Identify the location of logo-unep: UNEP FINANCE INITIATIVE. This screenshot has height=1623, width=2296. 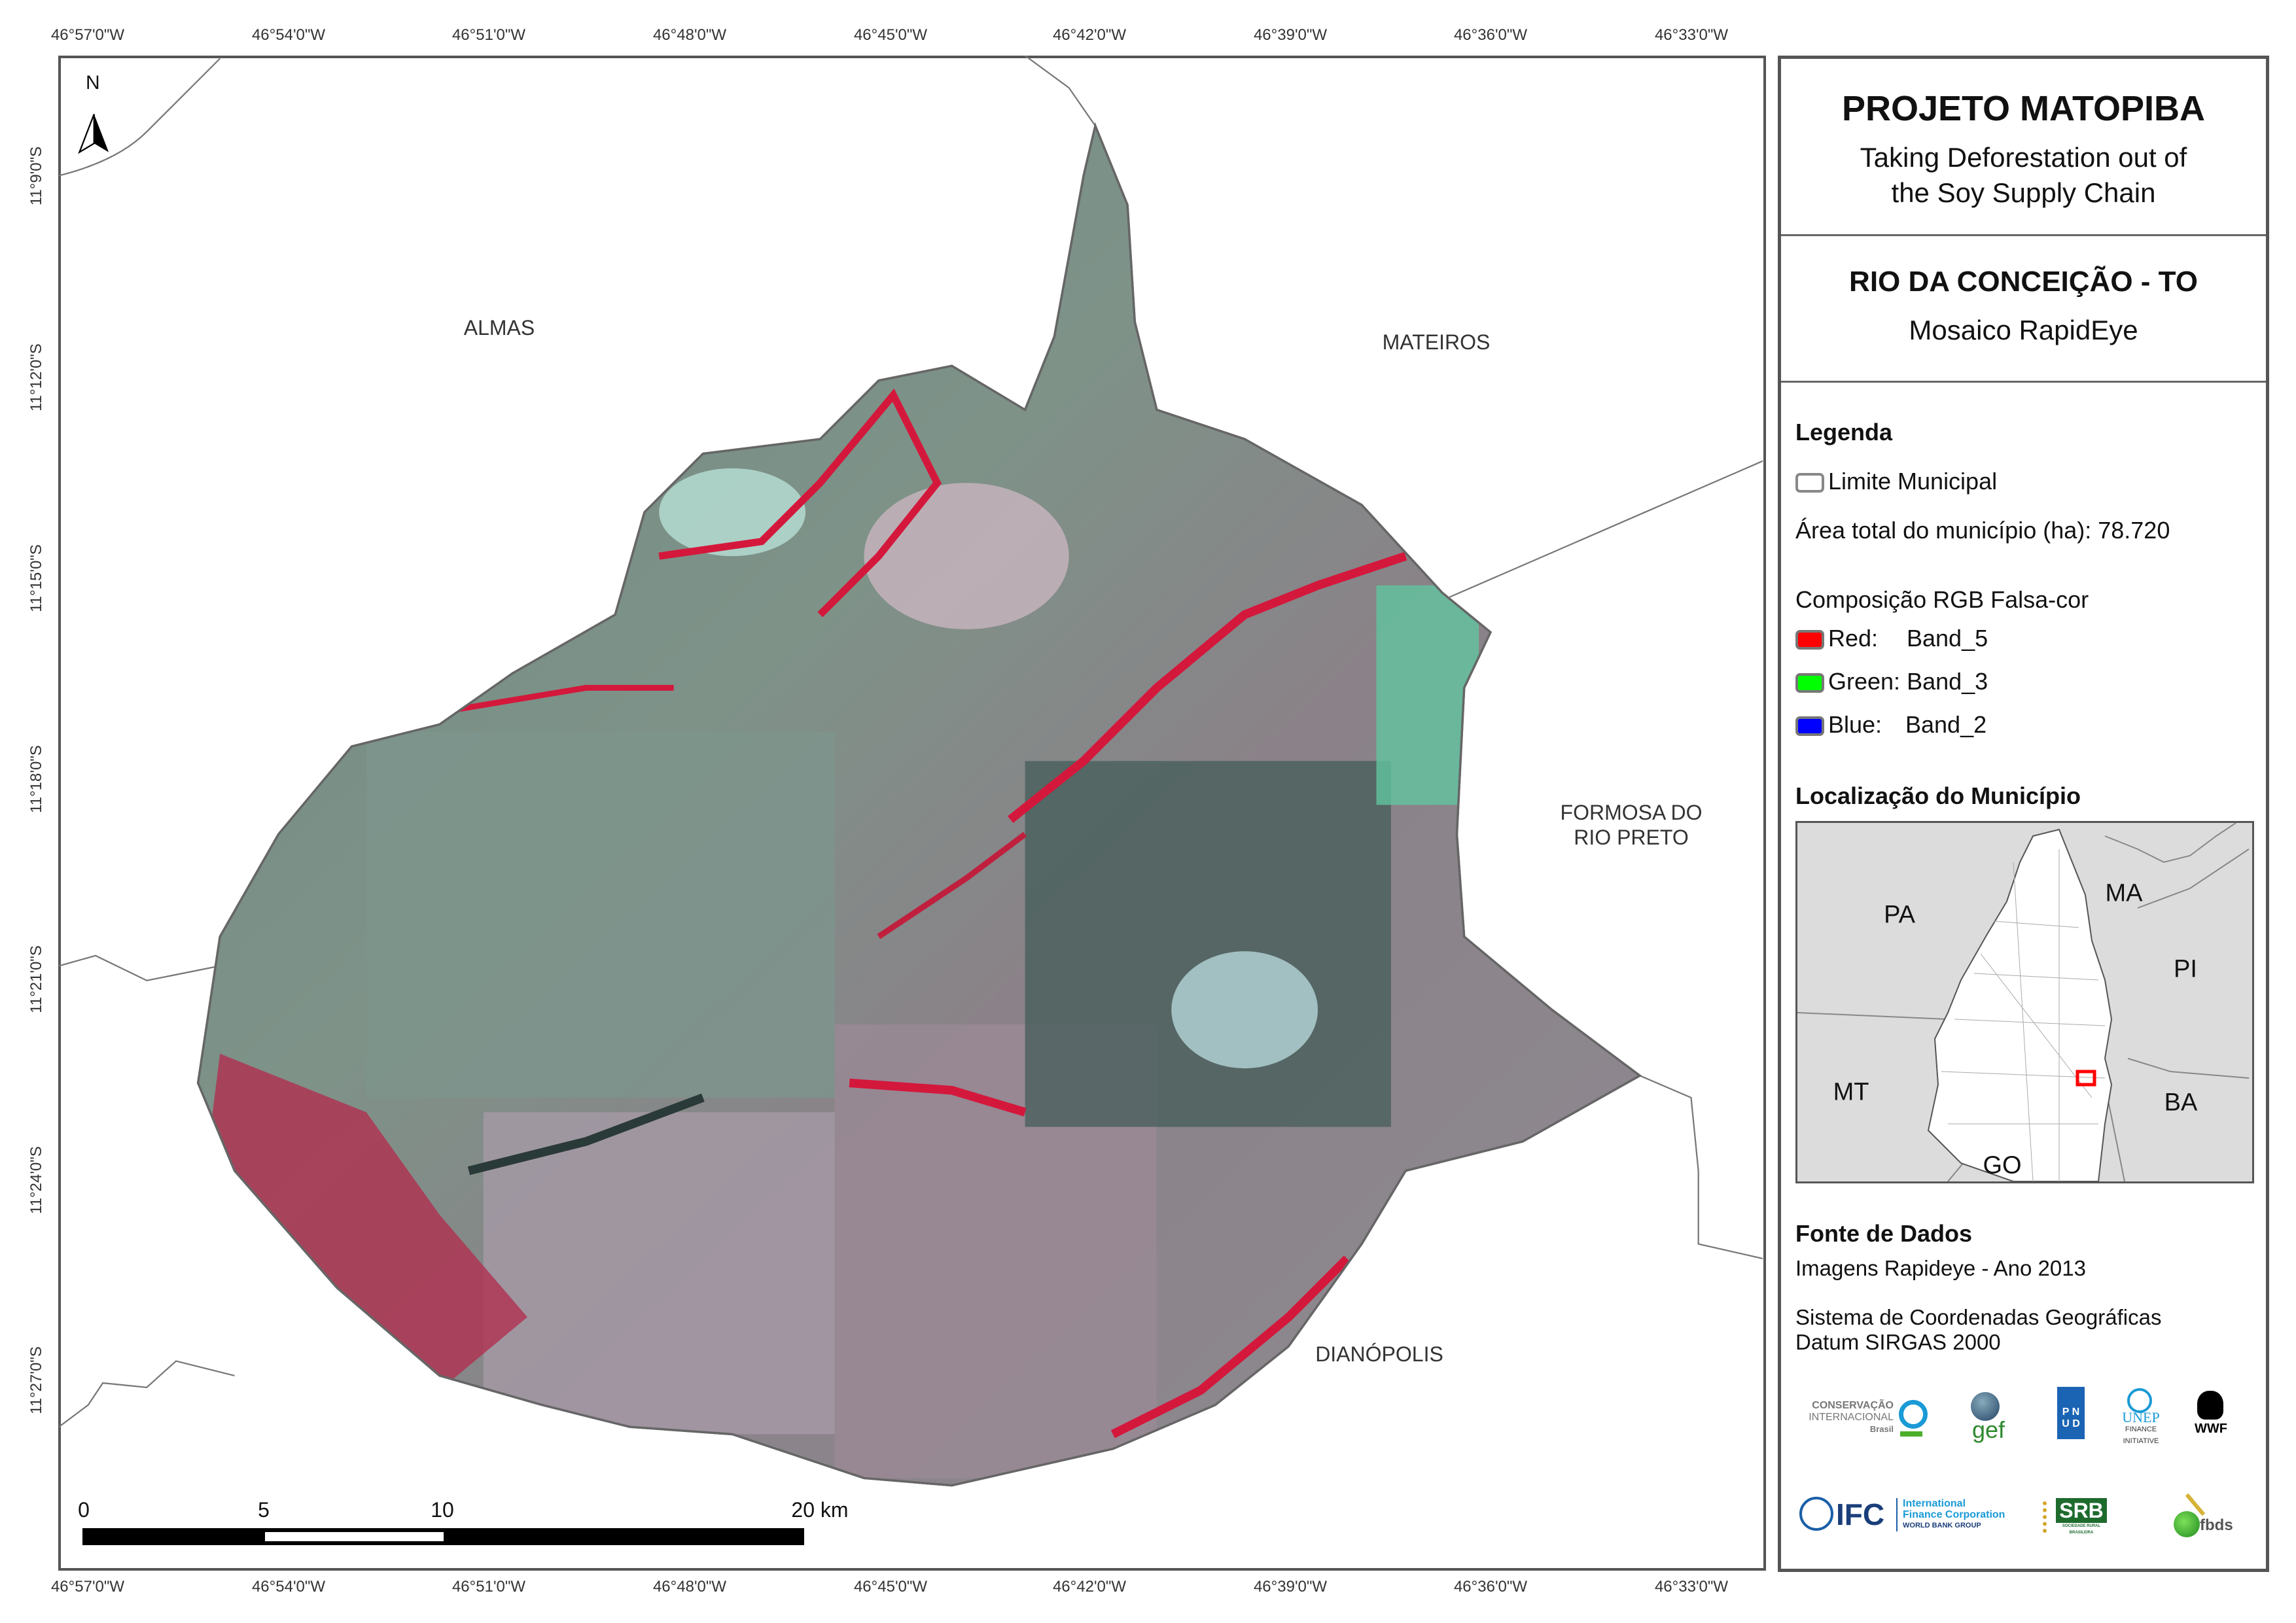
(2141, 1428).